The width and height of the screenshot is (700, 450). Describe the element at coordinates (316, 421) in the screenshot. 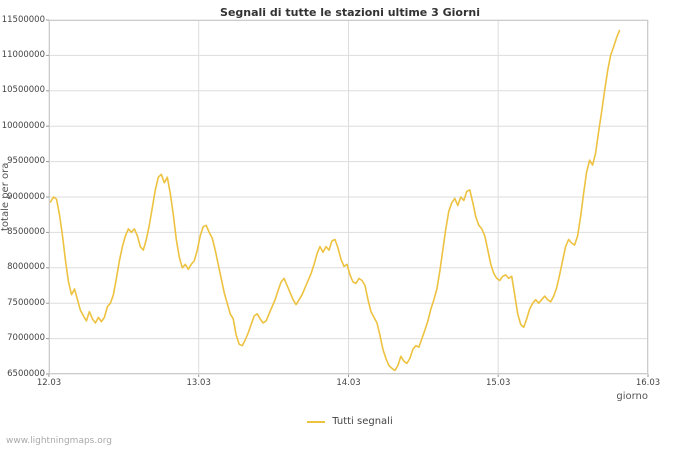

I see `series-color-swatch-icon` at that location.